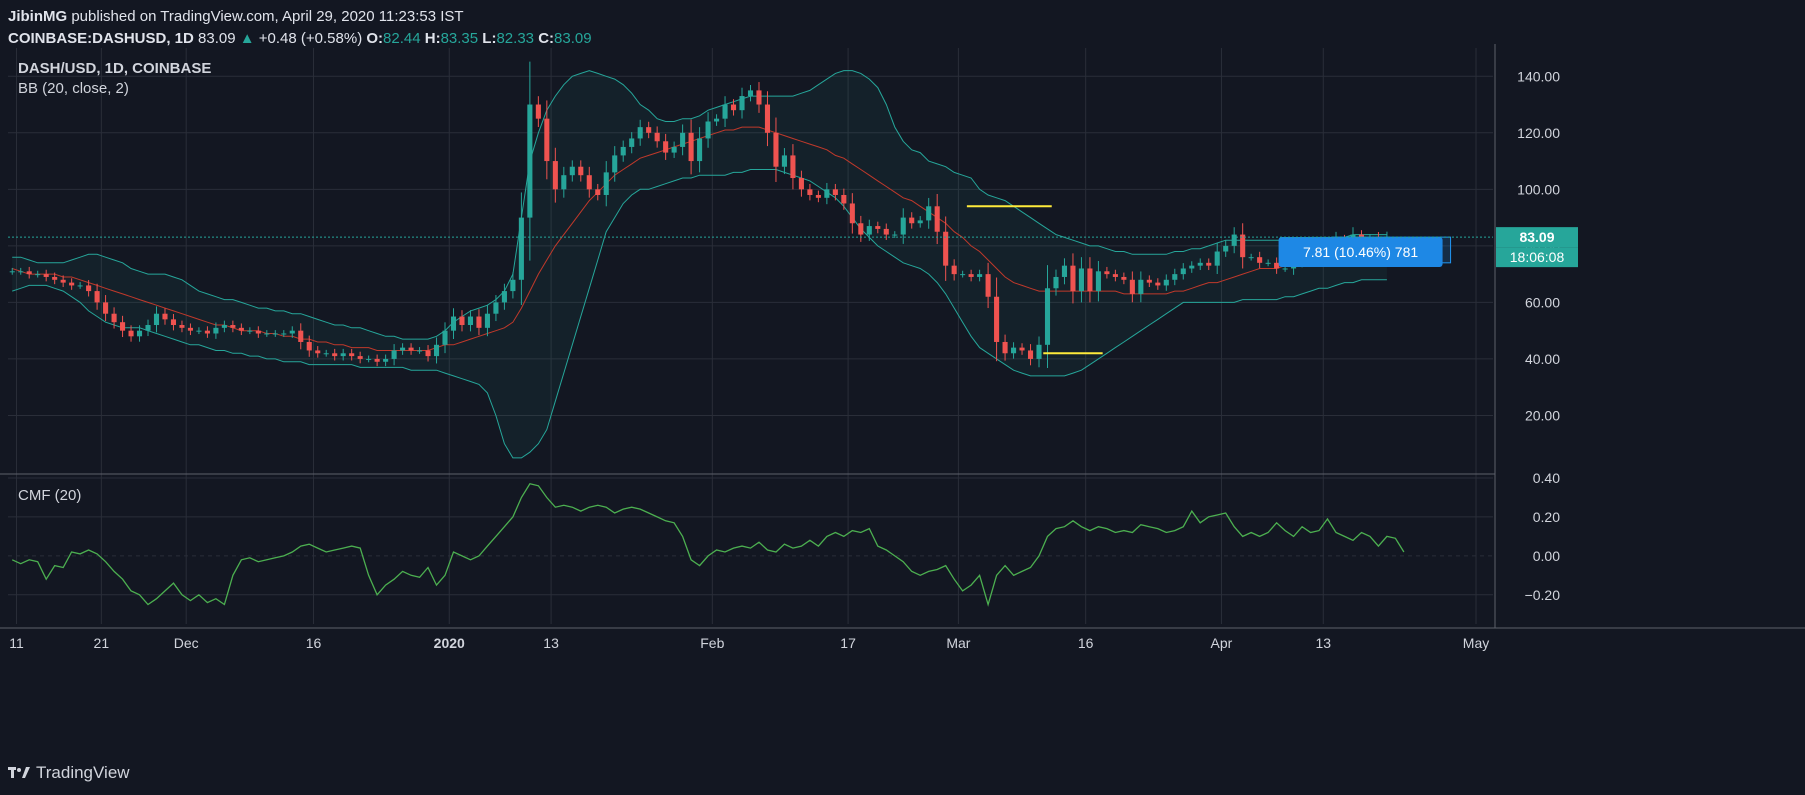  Describe the element at coordinates (73, 88) in the screenshot. I see `bb-indicator-label: BB (20, close, 2)` at that location.